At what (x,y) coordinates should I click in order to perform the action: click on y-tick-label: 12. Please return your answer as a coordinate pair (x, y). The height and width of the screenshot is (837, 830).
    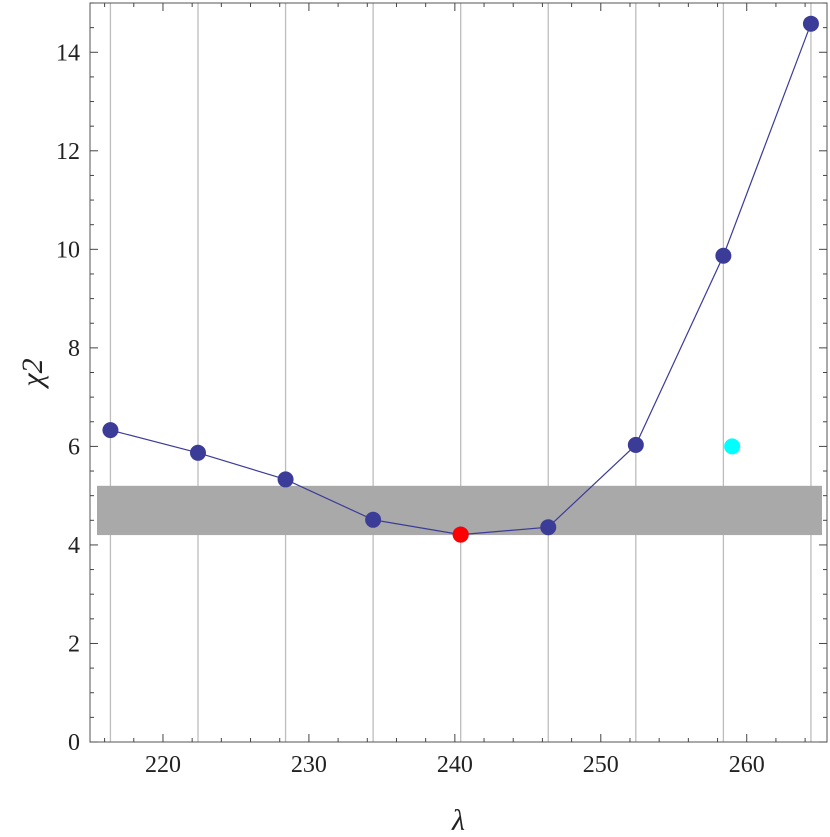
    Looking at the image, I should click on (68, 152).